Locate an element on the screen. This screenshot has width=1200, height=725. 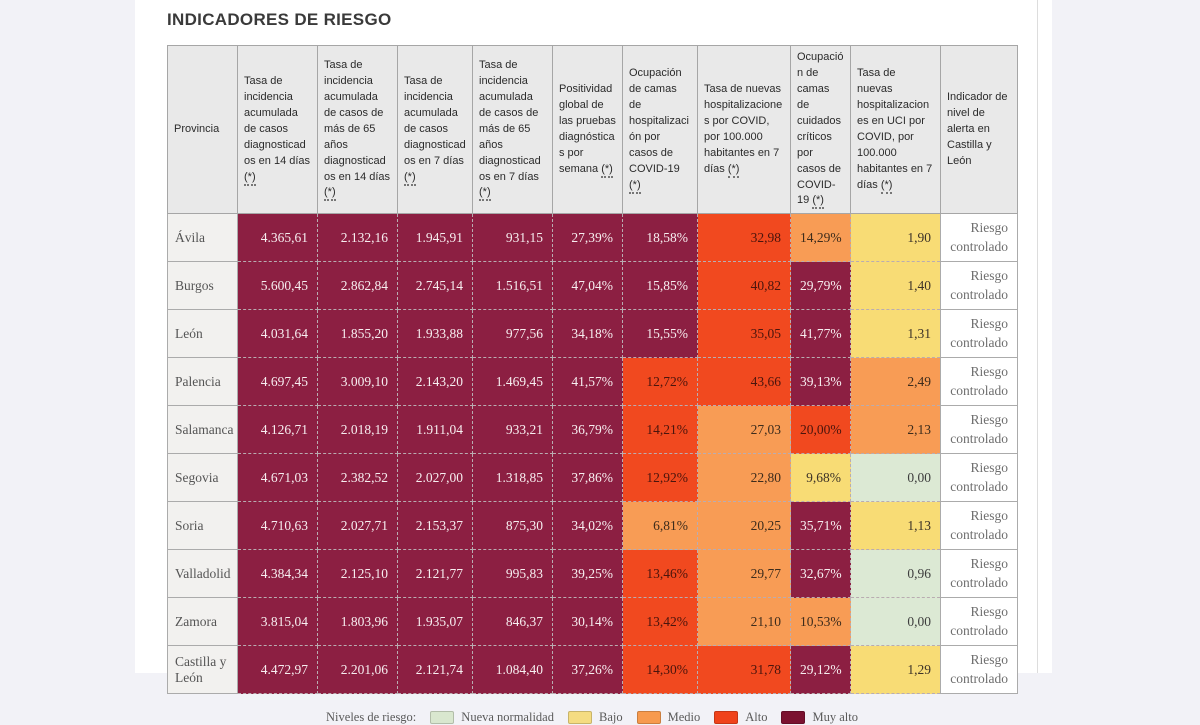
indicator-value-cell: 2.121,74 is located at coordinates (435, 670).